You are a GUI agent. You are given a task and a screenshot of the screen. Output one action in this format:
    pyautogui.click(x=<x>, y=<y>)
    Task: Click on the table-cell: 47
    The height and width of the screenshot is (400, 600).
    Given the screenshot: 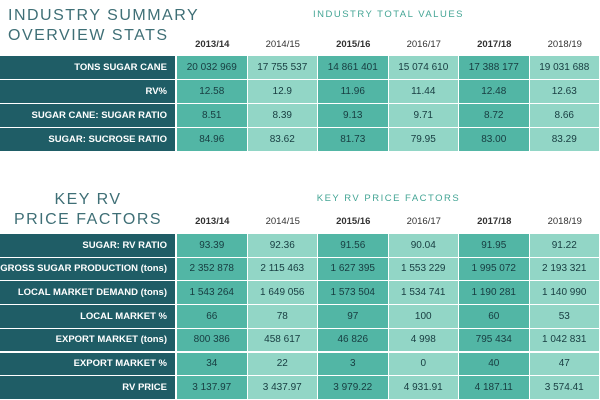 What is the action you would take?
    pyautogui.click(x=564, y=364)
    